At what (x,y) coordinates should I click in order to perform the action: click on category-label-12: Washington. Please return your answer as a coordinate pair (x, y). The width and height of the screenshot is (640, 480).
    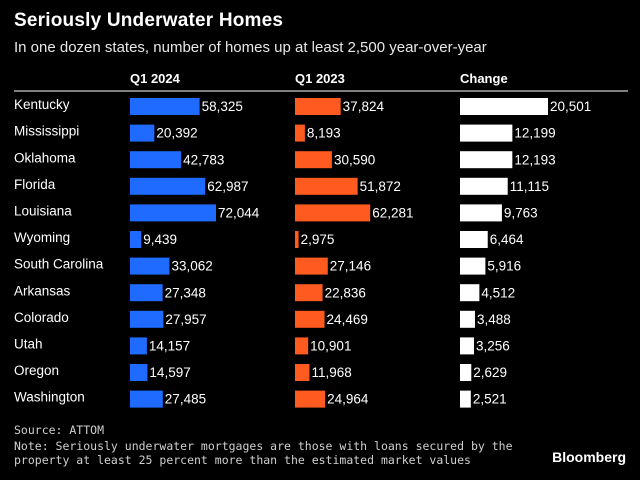
    Looking at the image, I should click on (49, 397).